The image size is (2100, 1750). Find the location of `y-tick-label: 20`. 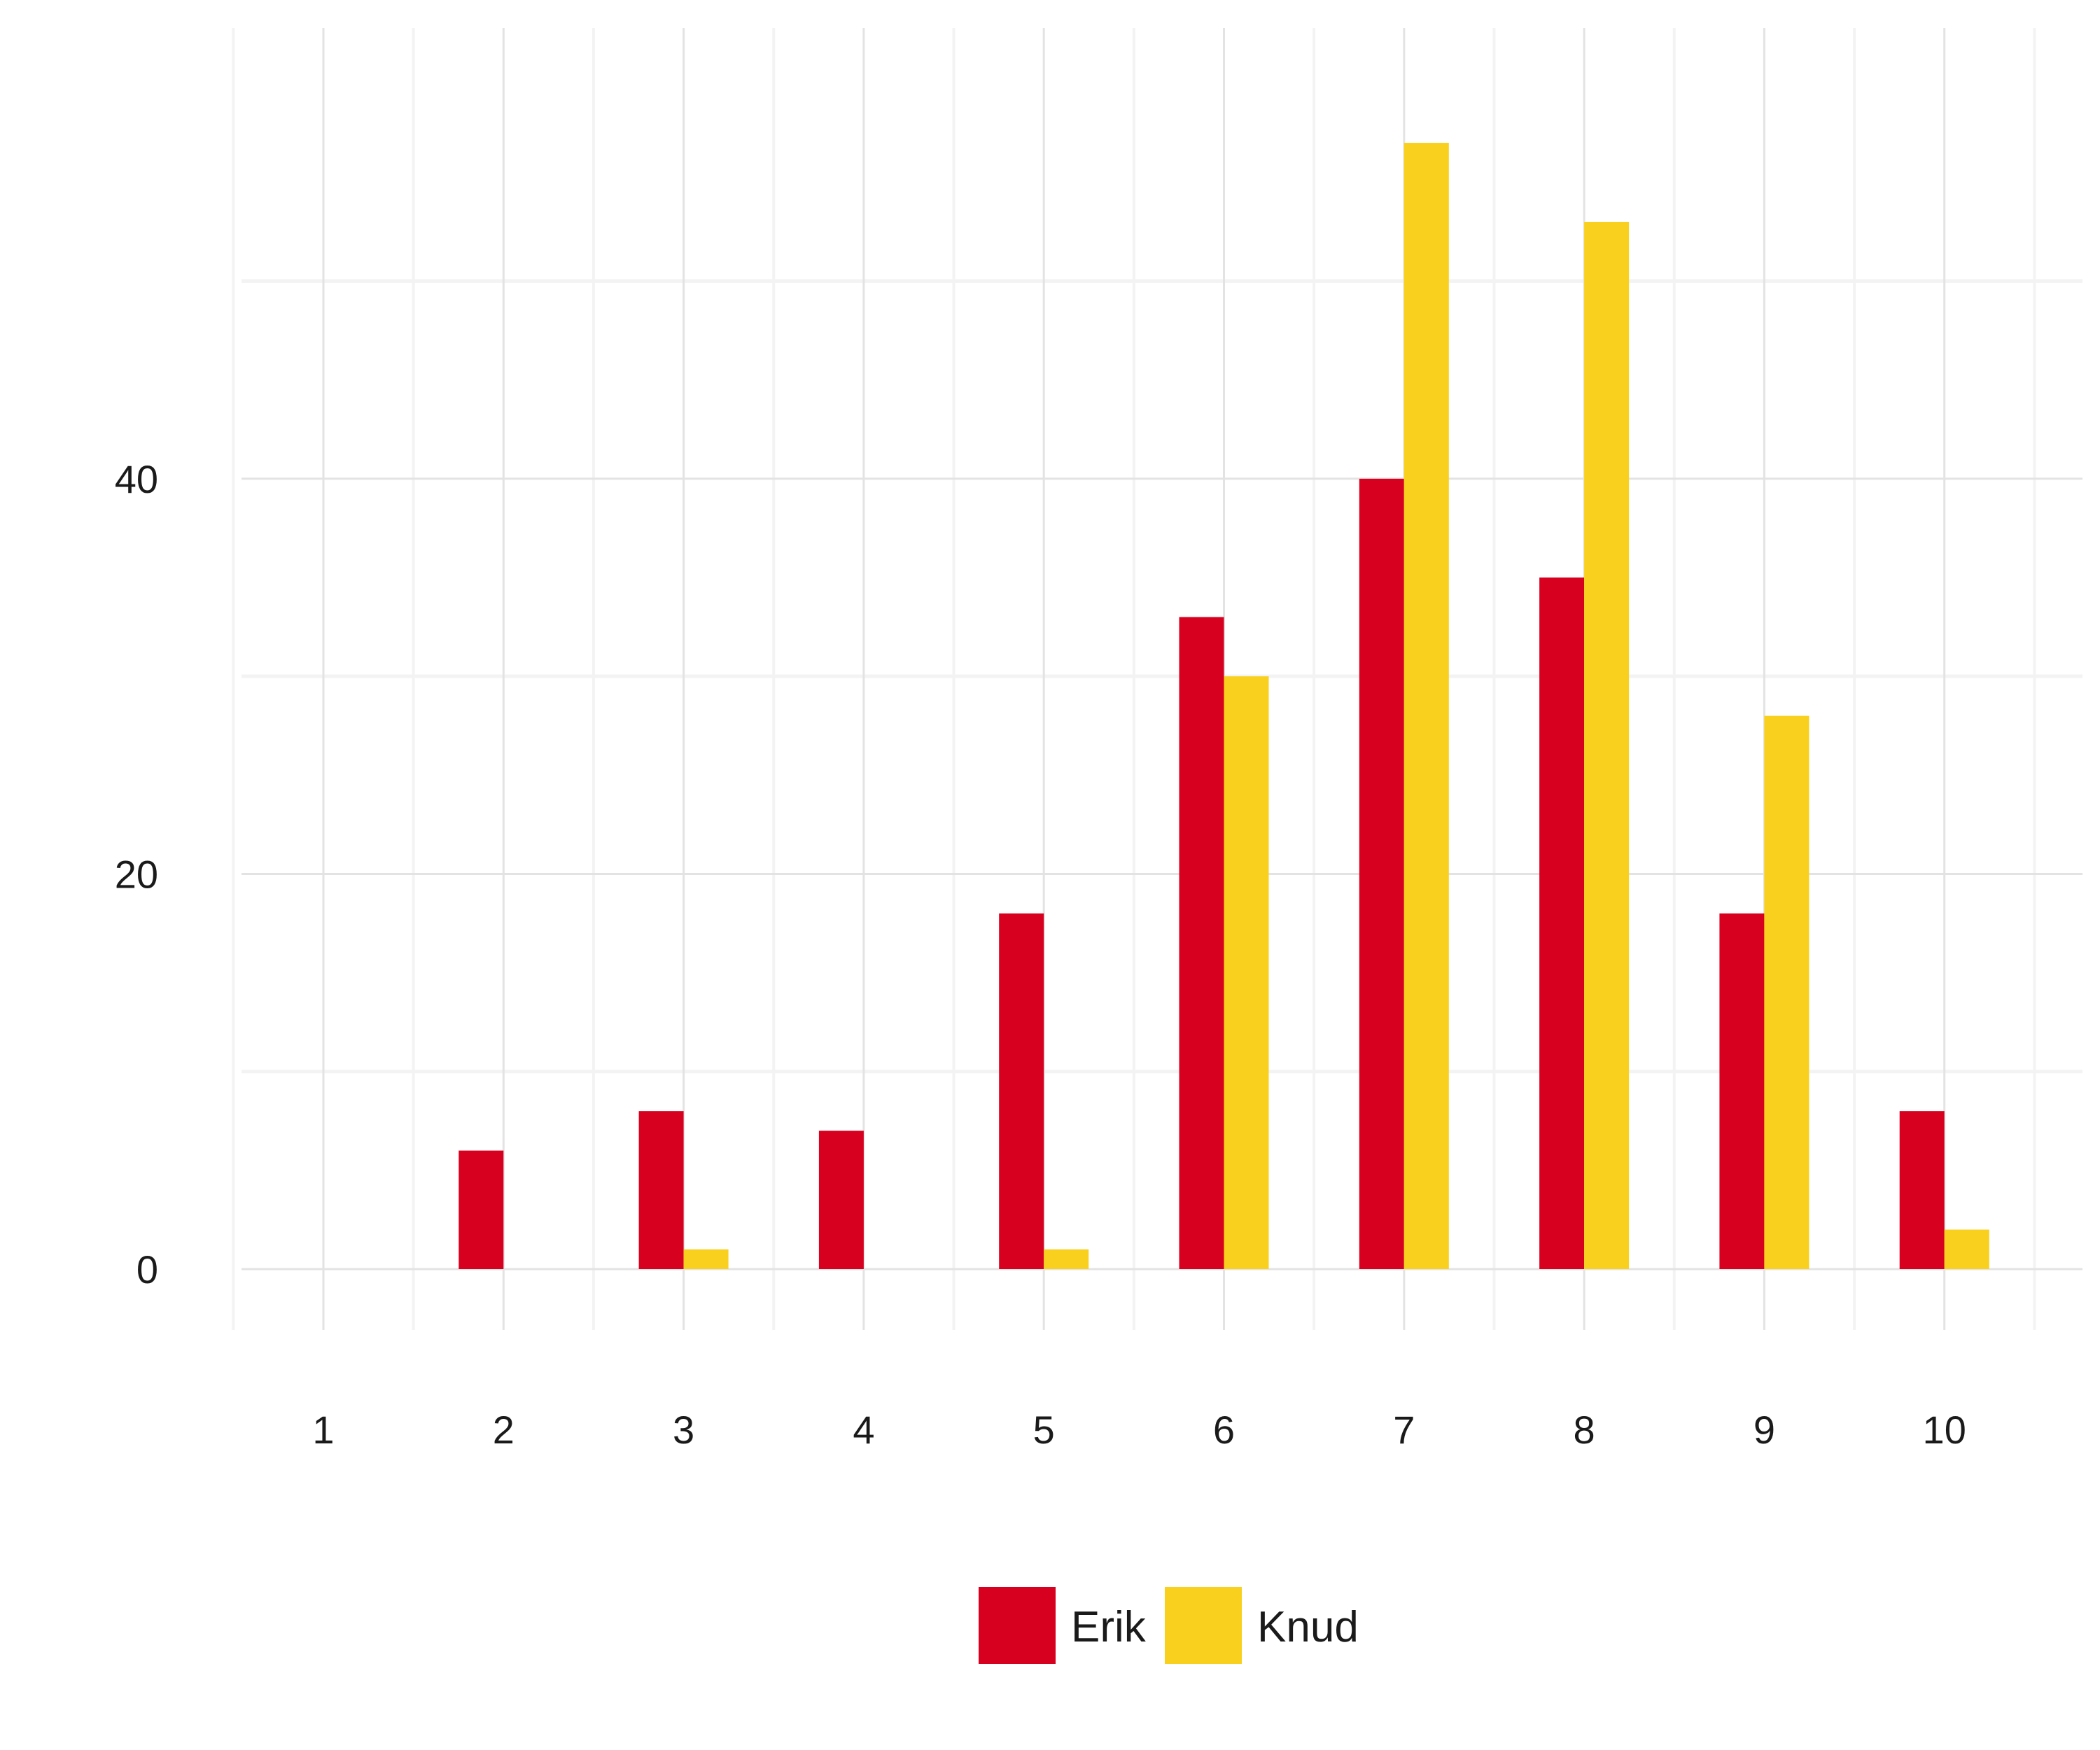

y-tick-label: 20 is located at coordinates (136, 874).